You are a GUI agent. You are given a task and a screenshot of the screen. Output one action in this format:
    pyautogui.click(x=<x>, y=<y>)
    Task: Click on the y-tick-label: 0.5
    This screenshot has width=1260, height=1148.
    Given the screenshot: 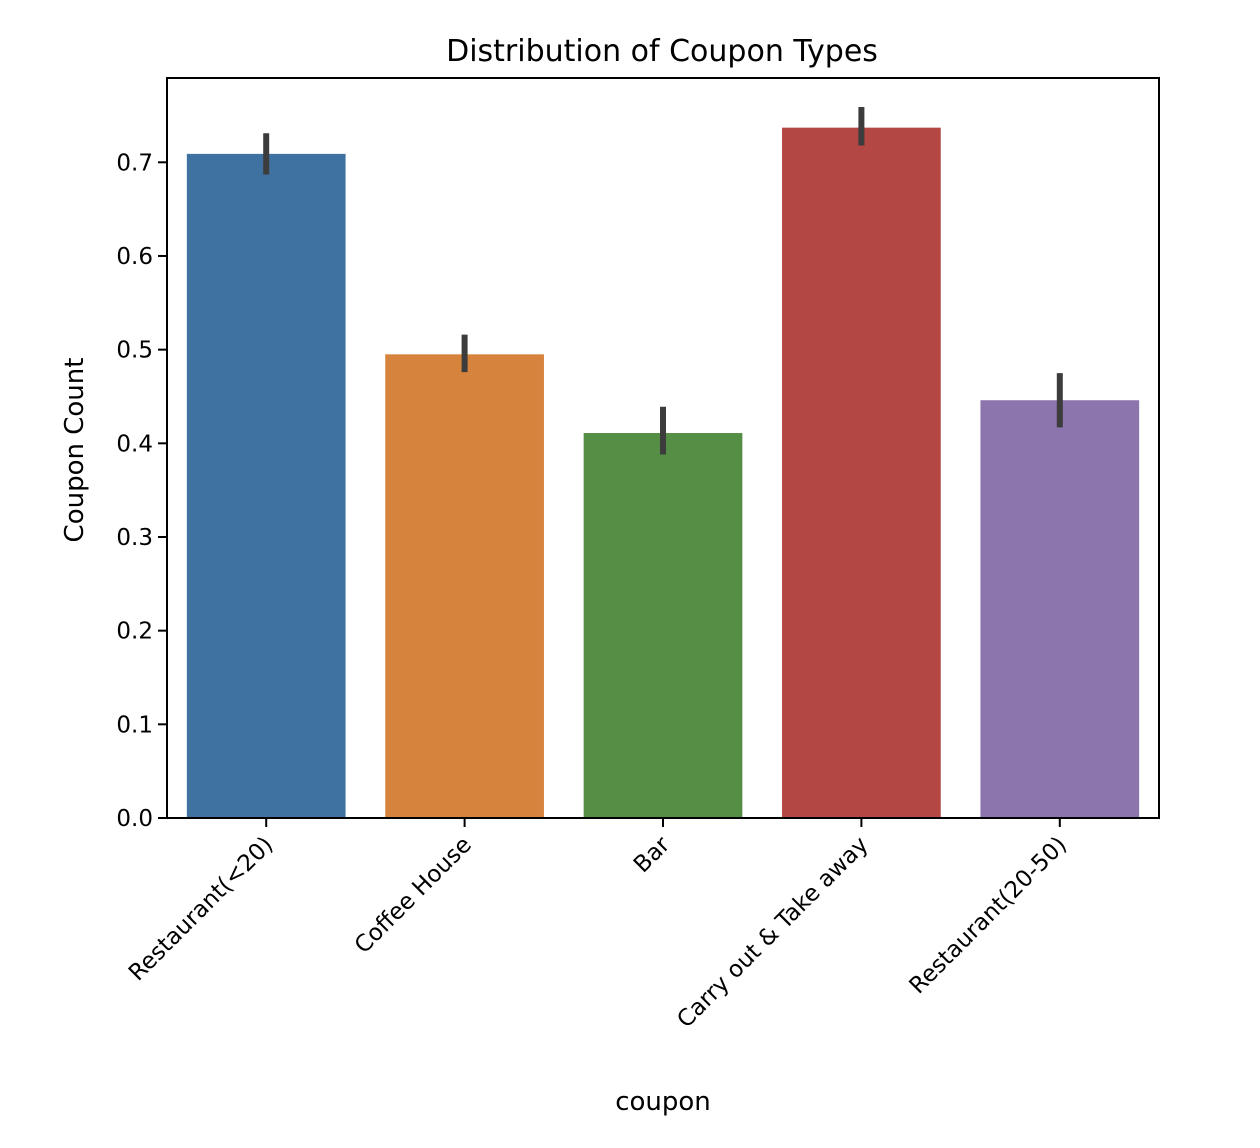 What is the action you would take?
    pyautogui.click(x=134, y=351)
    